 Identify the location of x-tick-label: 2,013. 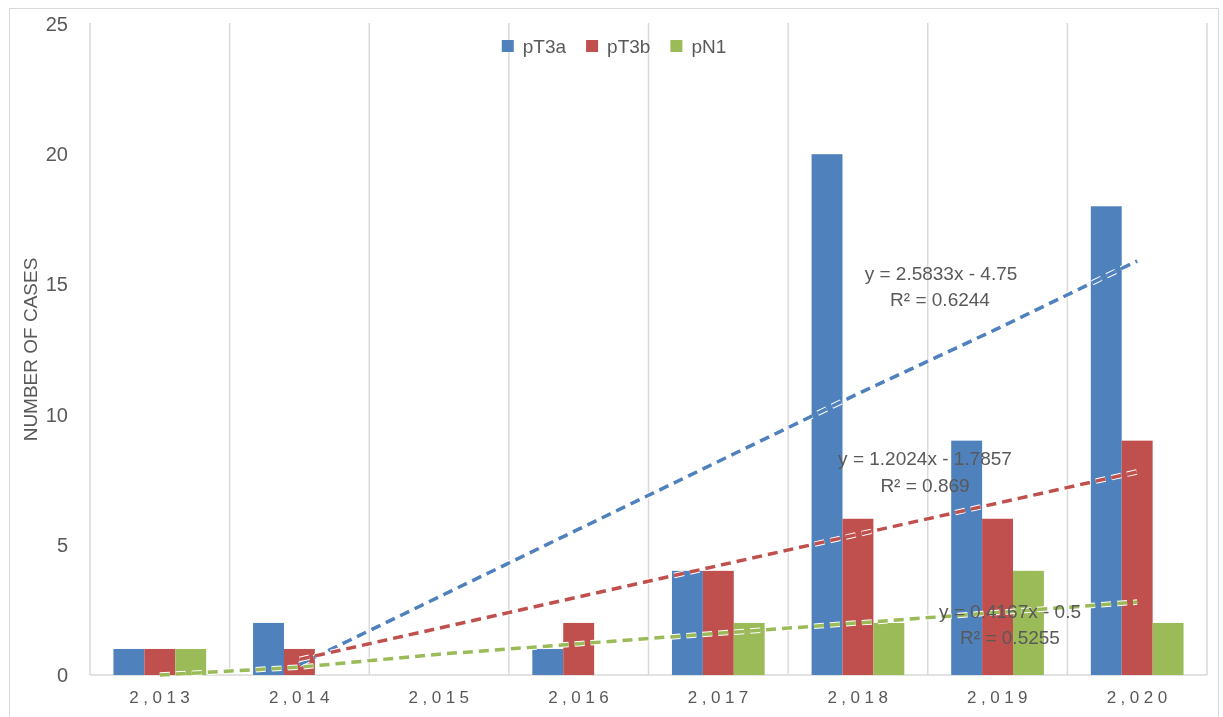
(162, 697).